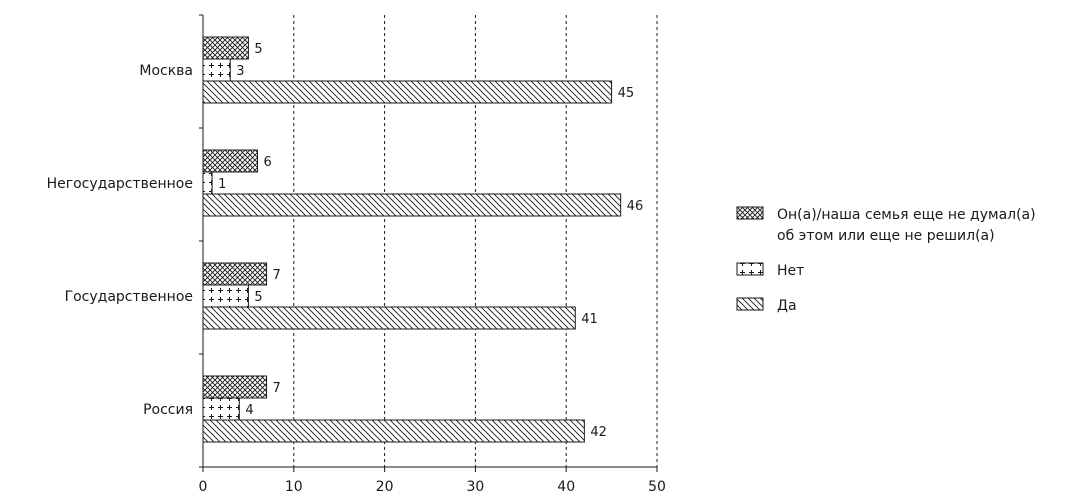 Image resolution: width=1085 pixels, height=504 pixels. I want to click on legend-swatch-crosshatch, so click(750, 213).